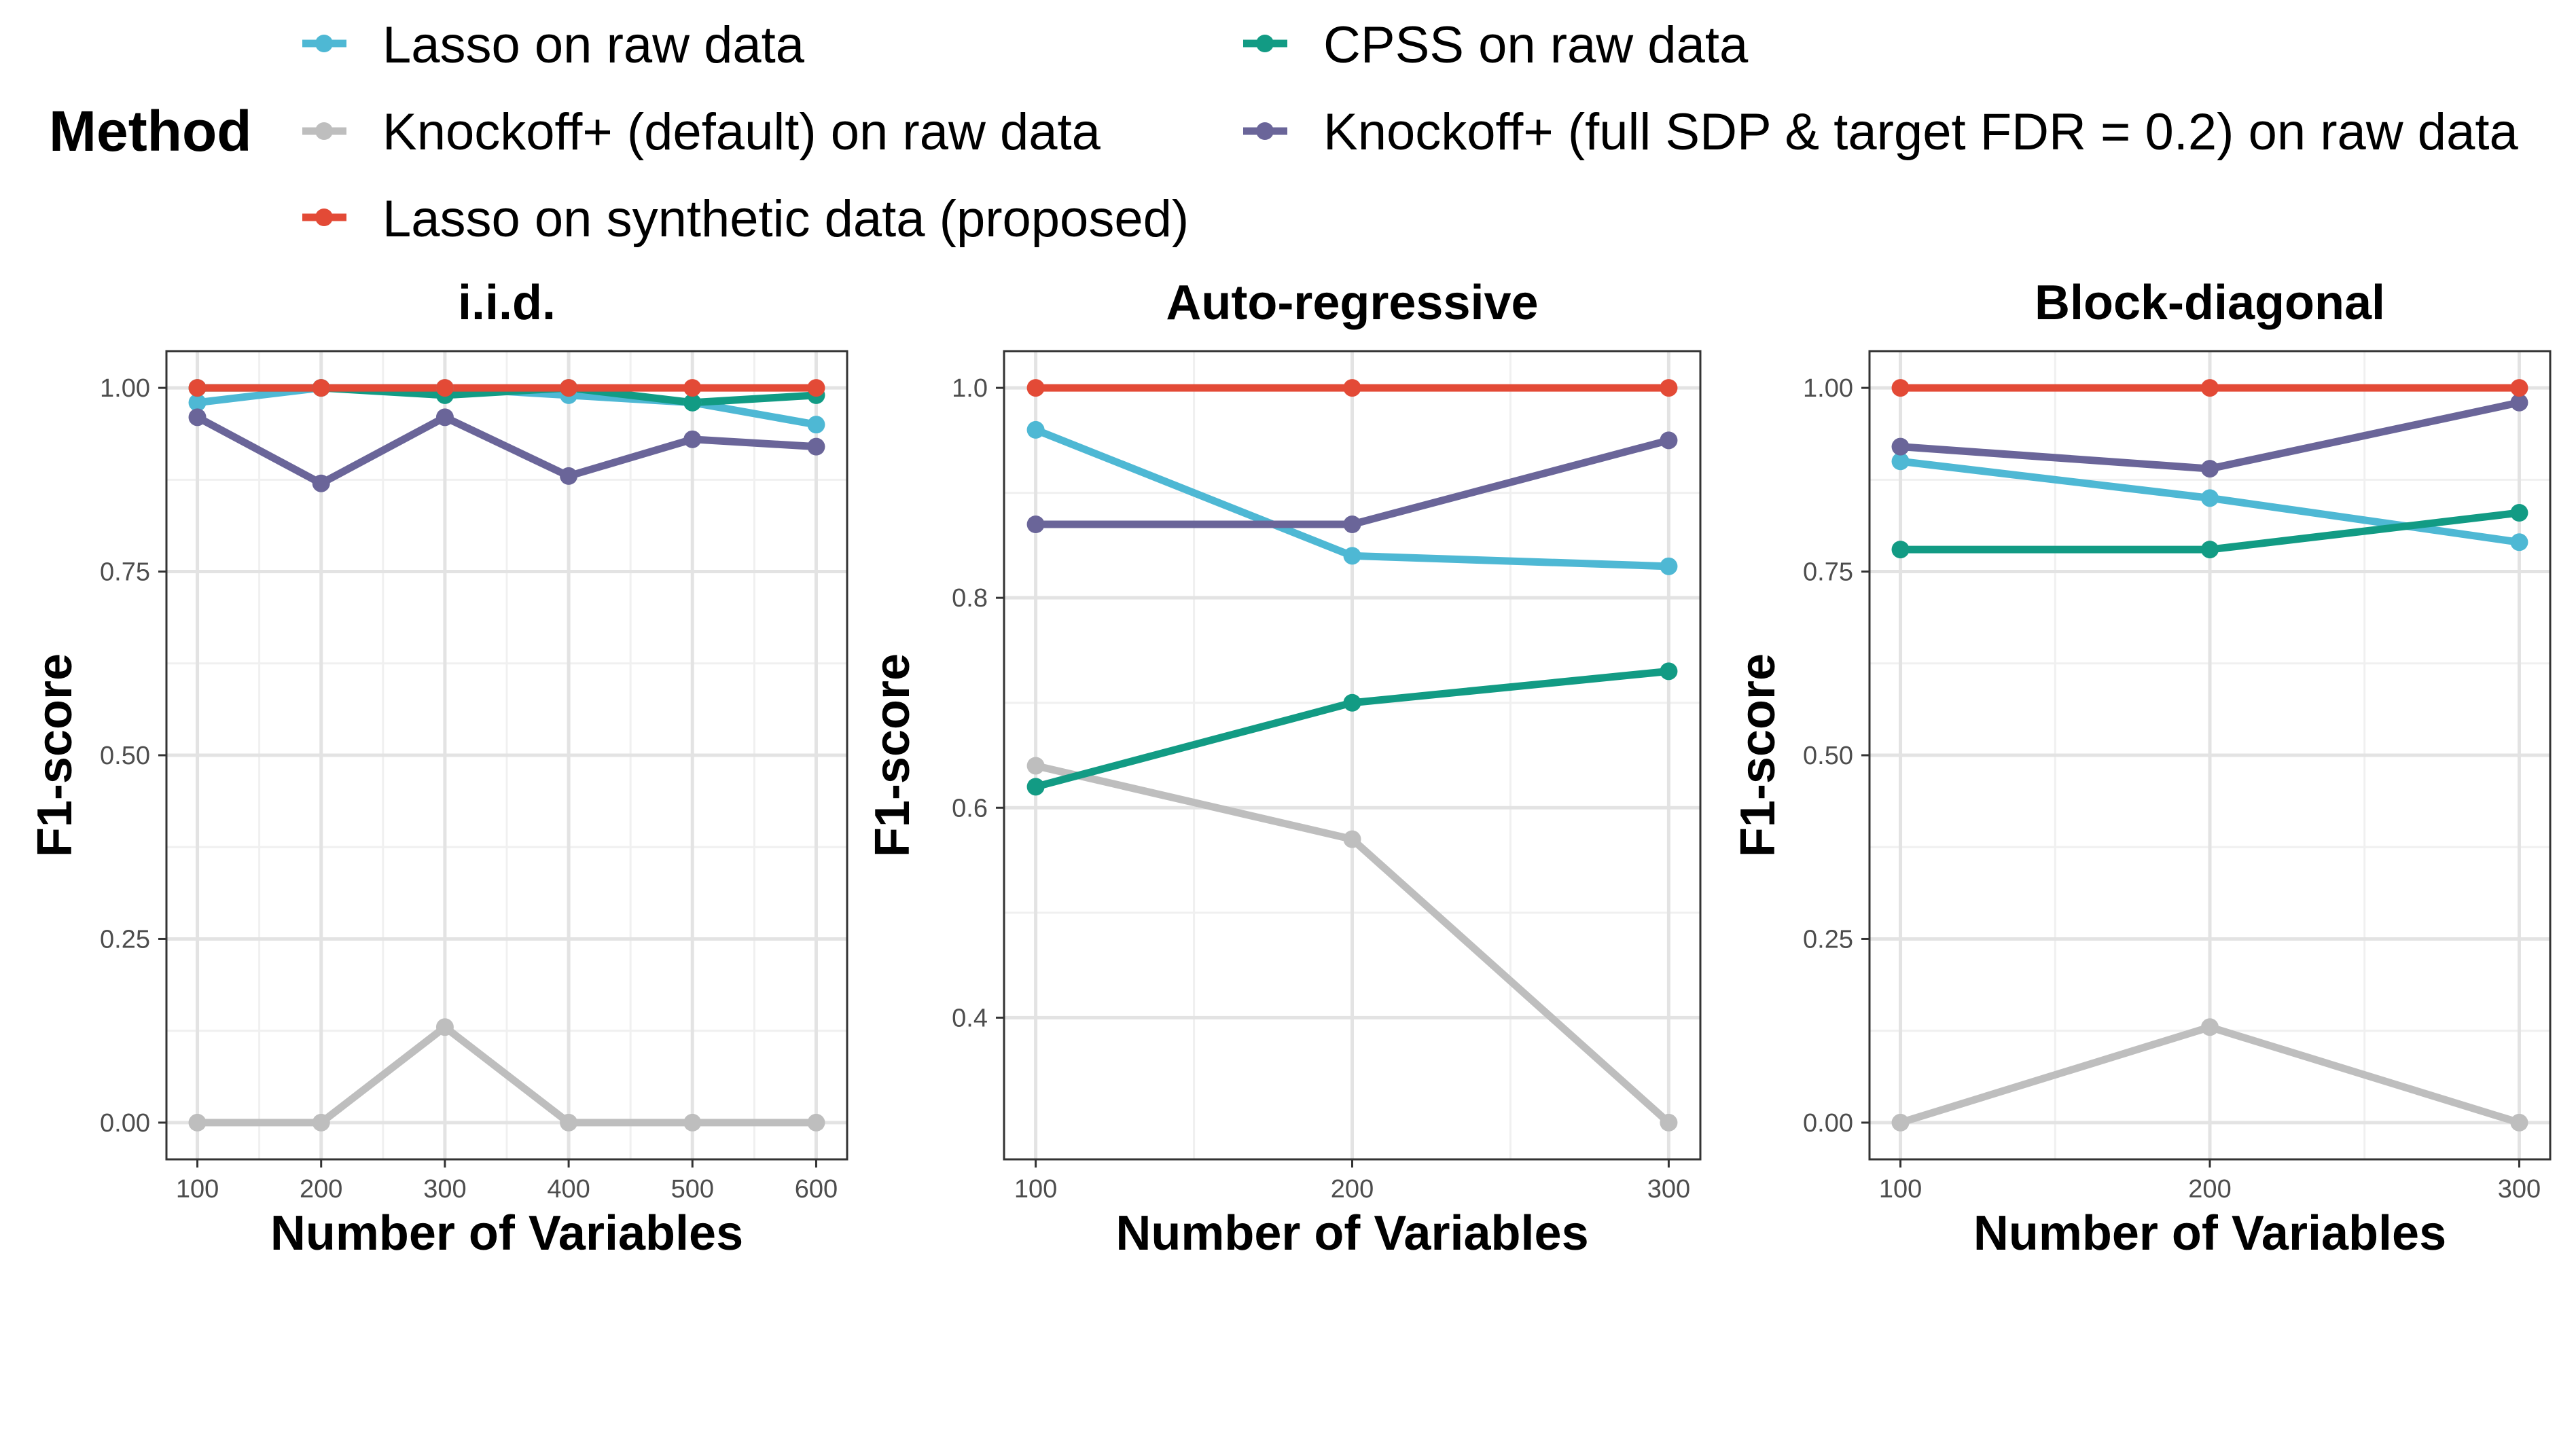 The height and width of the screenshot is (1429, 2576). Describe the element at coordinates (692, 1189) in the screenshot. I see `x-tick-label: 500` at that location.